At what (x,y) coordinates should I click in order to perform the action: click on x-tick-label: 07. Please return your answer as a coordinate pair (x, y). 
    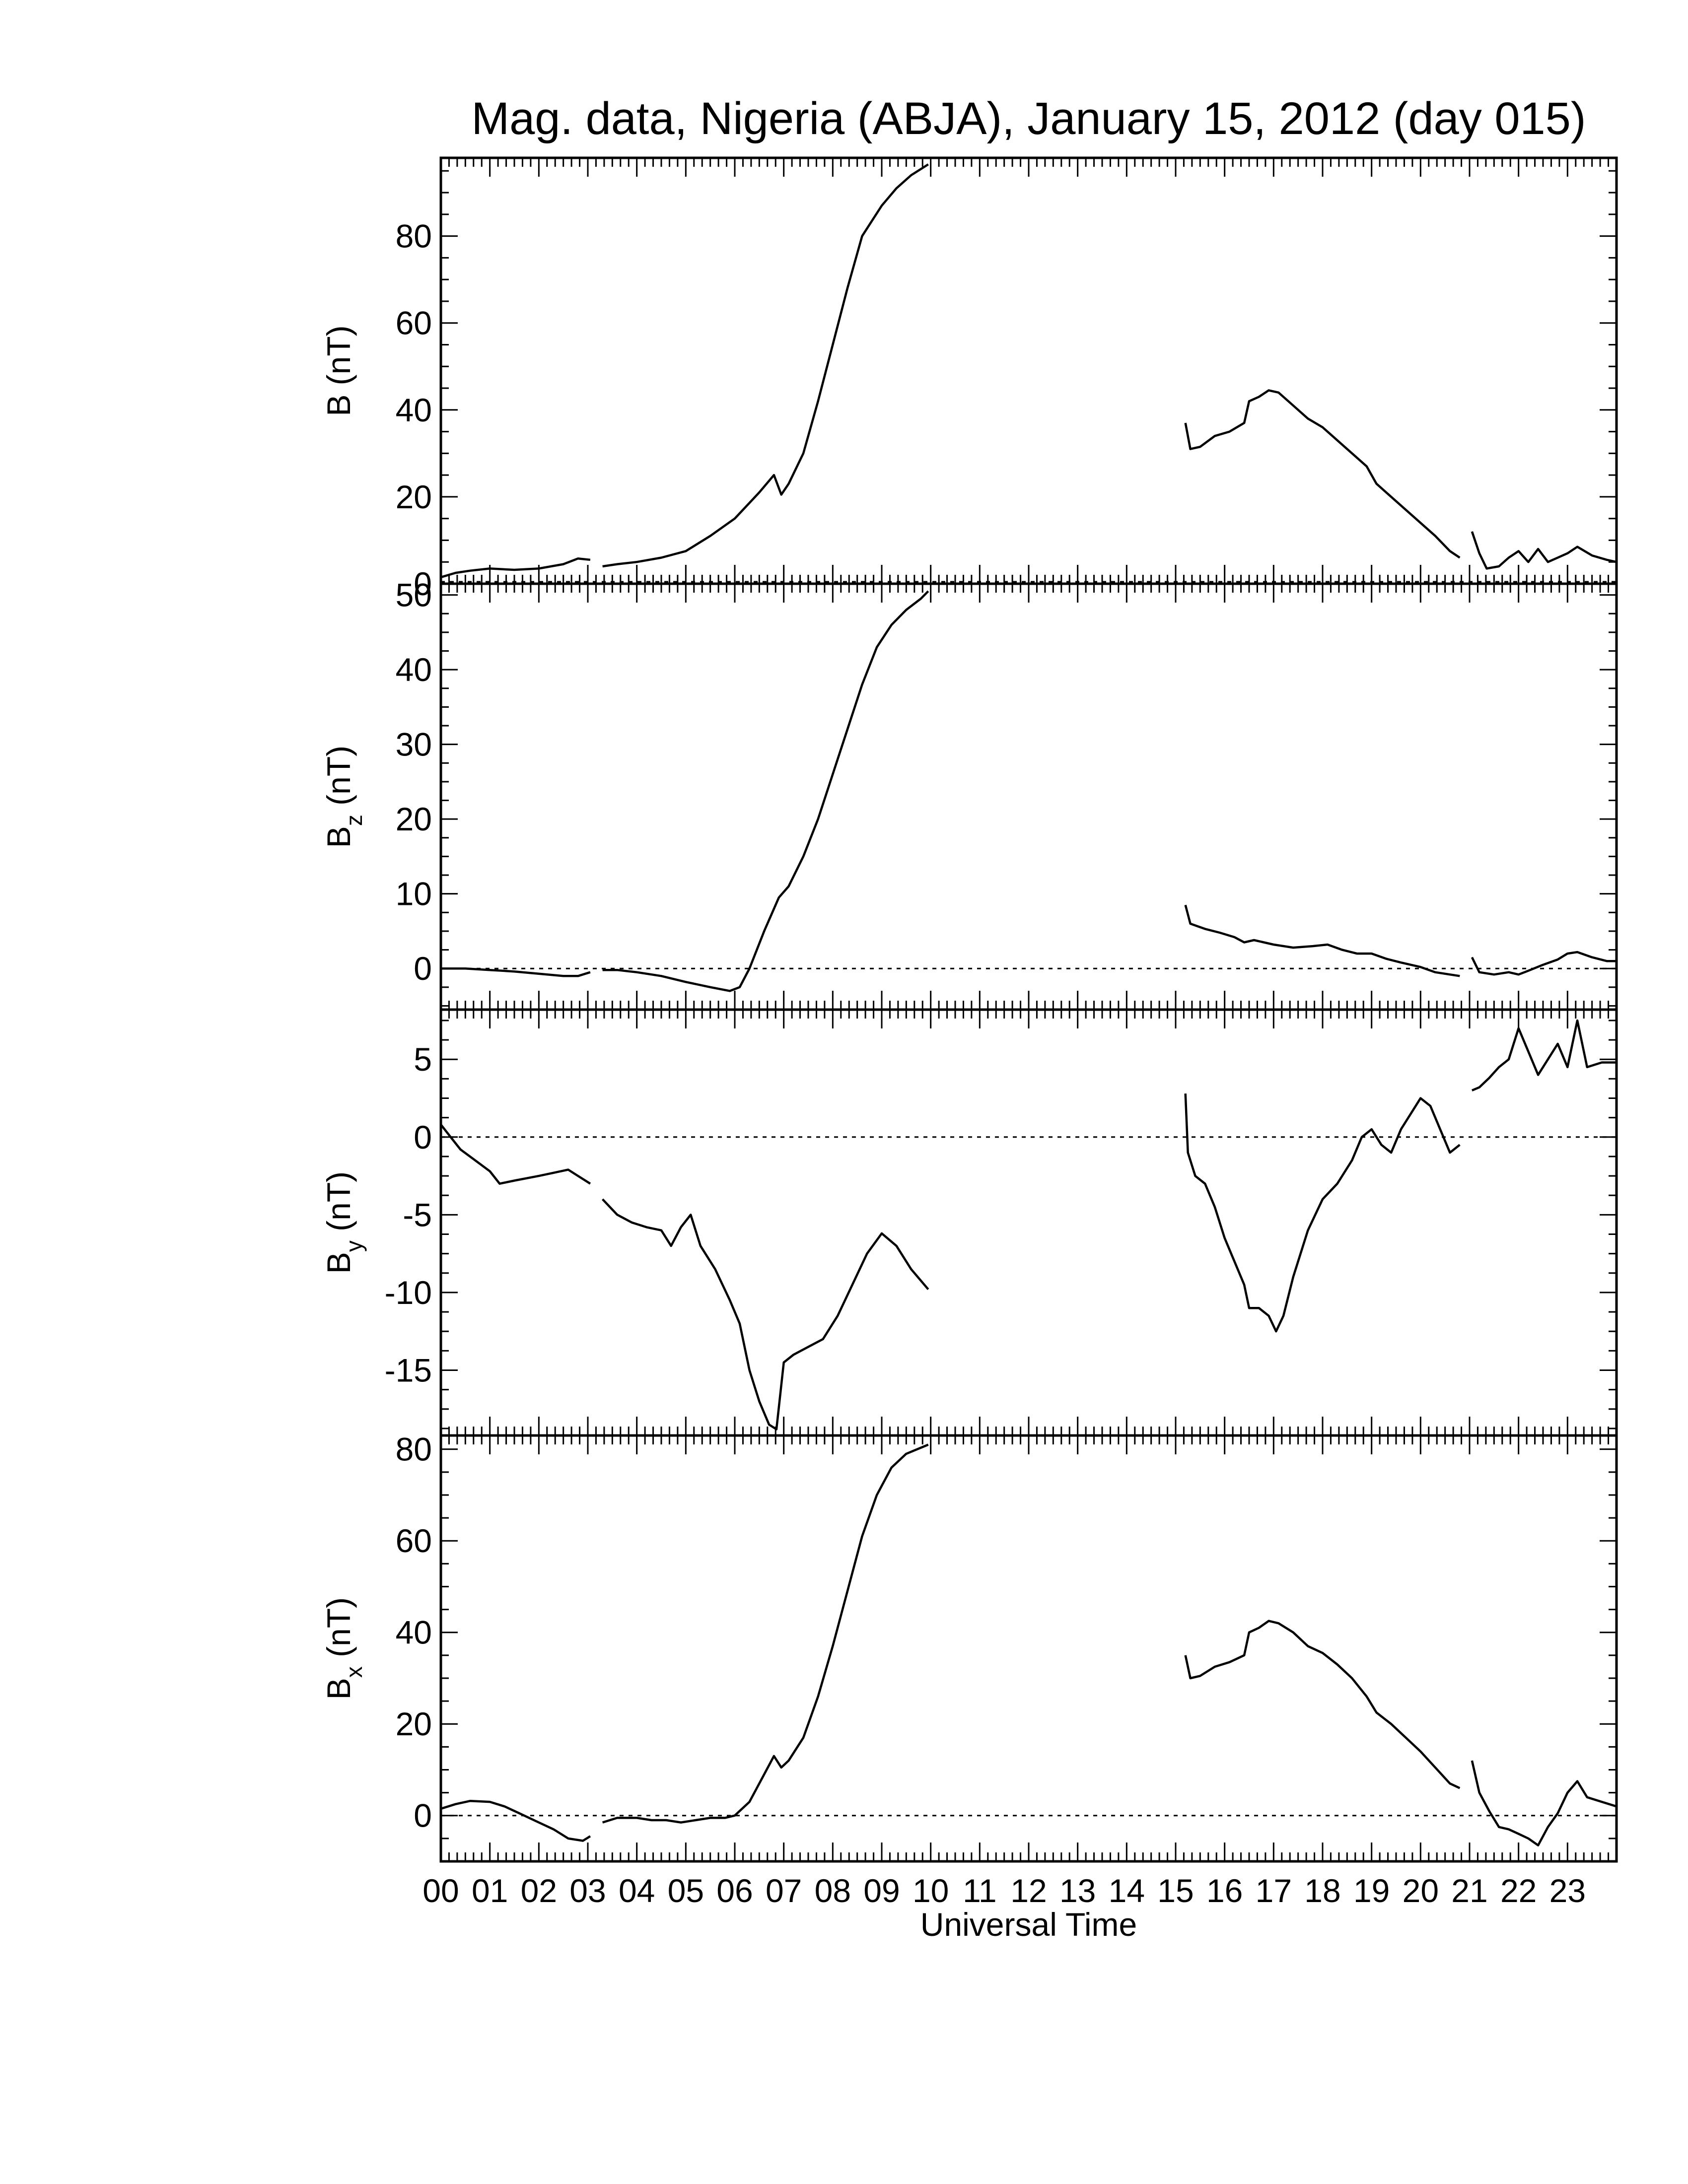
    Looking at the image, I should click on (784, 1890).